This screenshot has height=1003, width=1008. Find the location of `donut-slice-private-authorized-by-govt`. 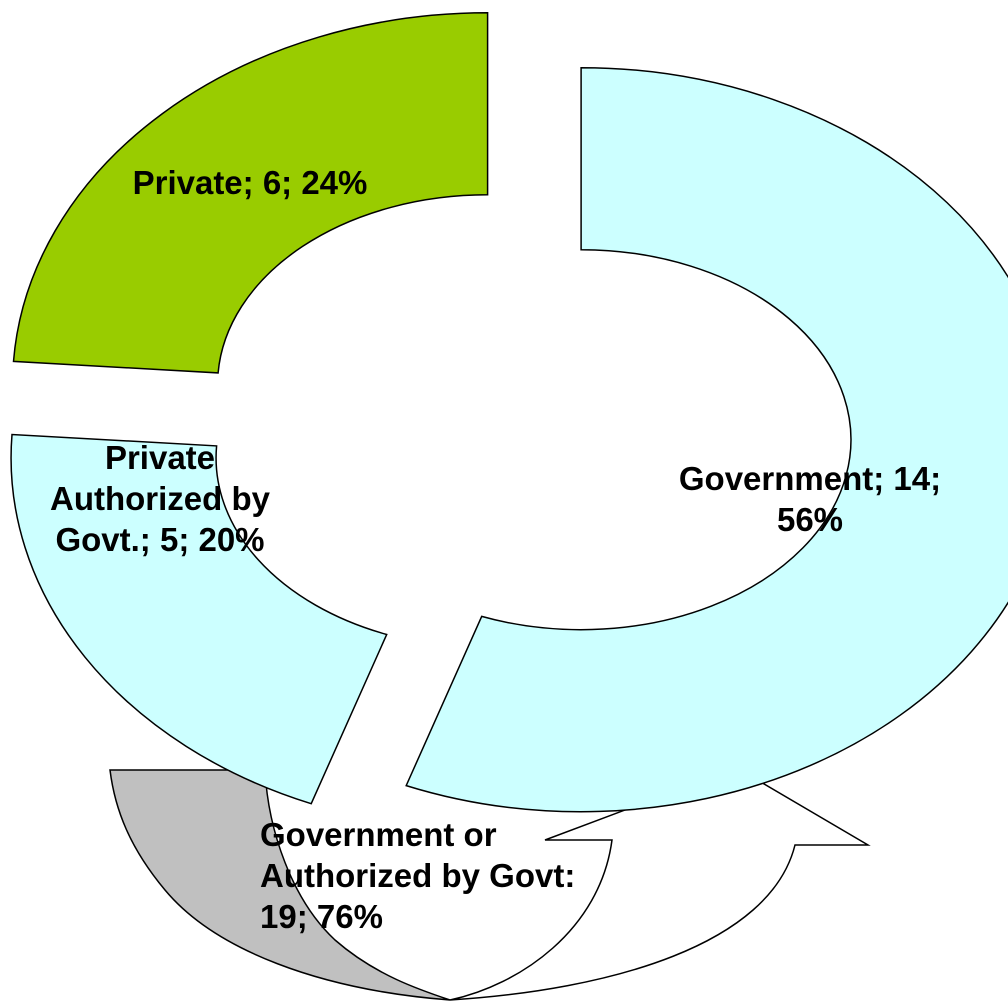

donut-slice-private-authorized-by-govt is located at coordinates (199, 619).